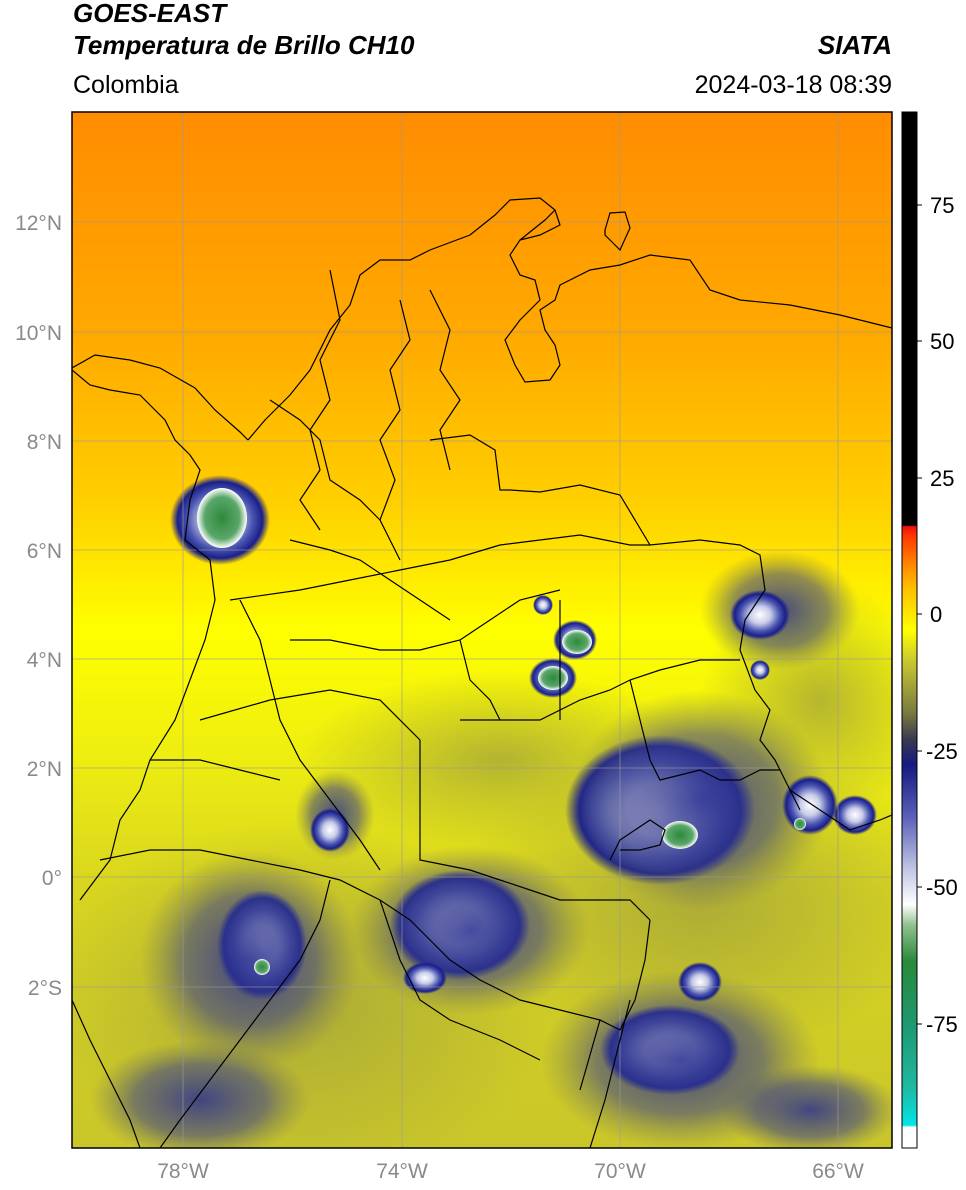 The height and width of the screenshot is (1190, 966). Describe the element at coordinates (126, 85) in the screenshot. I see `region-label: Colombia` at that location.